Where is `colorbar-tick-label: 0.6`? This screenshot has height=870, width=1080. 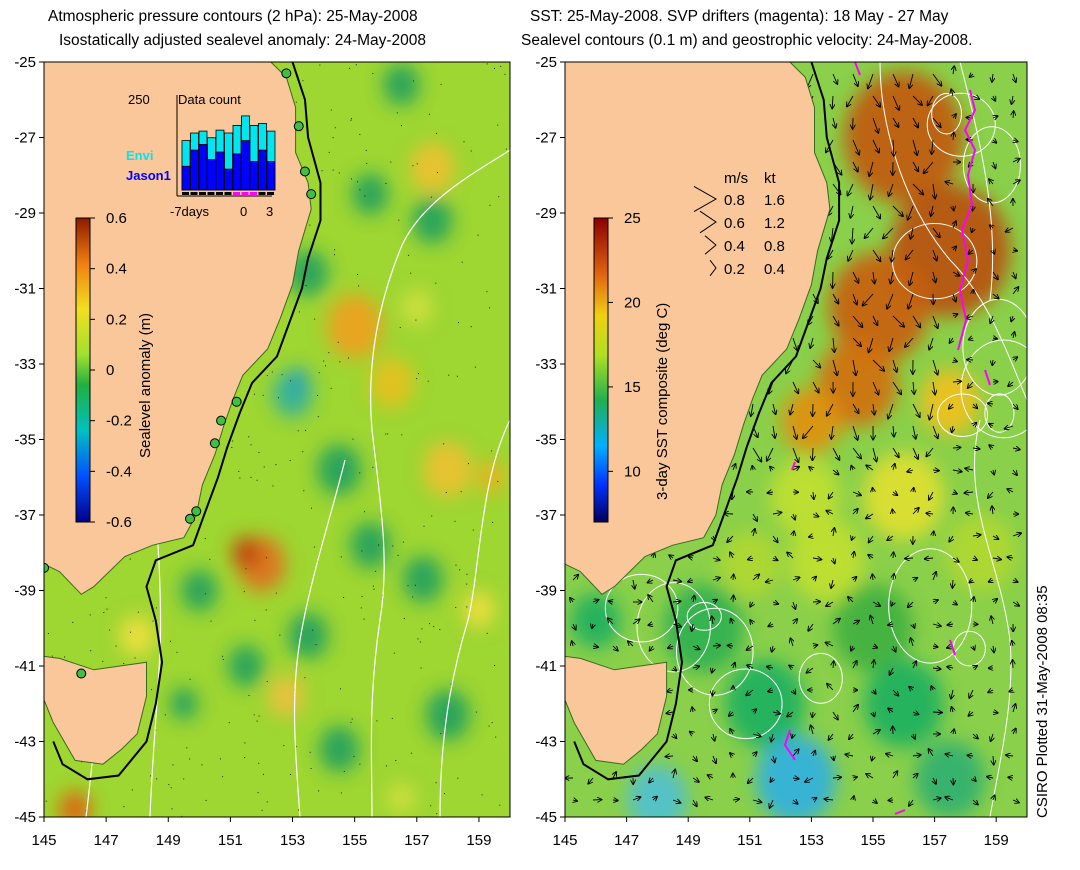
colorbar-tick-label: 0.6 is located at coordinates (116, 218).